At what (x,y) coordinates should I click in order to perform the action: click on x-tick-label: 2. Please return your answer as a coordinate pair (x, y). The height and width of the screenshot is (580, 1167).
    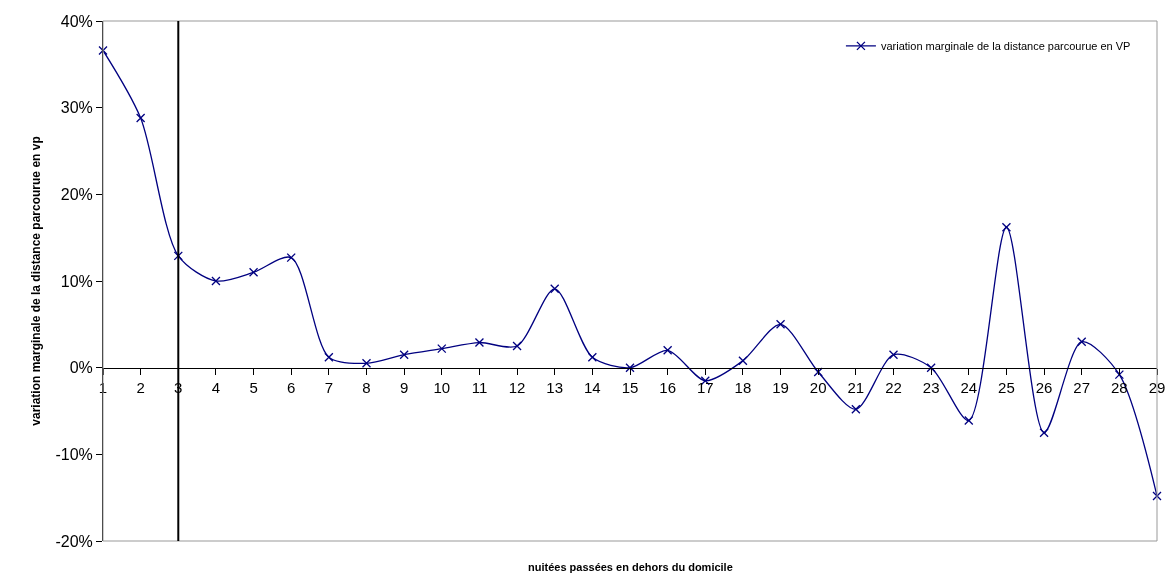
    Looking at the image, I should click on (140, 387).